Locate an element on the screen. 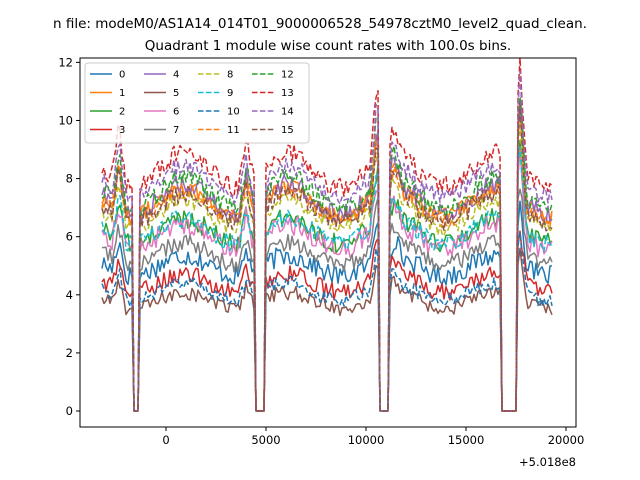 This screenshot has height=480, width=640. legend-label-9: 9 is located at coordinates (230, 93).